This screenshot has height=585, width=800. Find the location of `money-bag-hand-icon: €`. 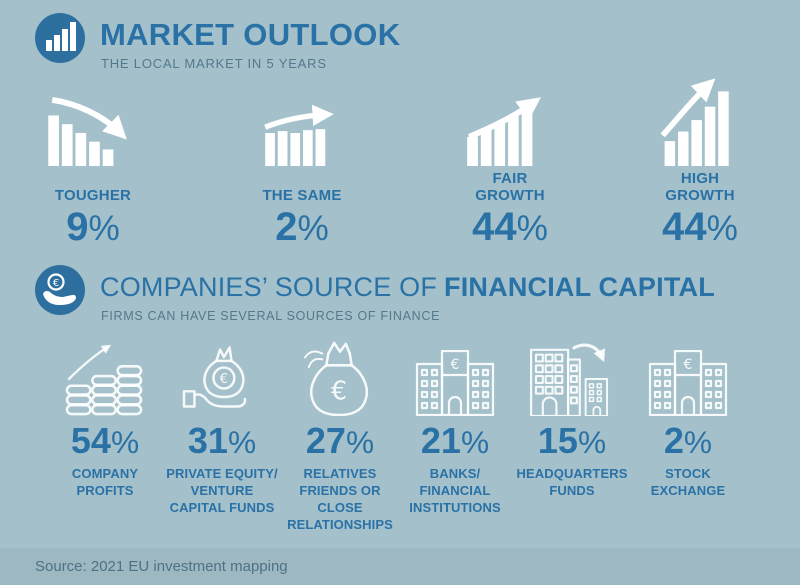

money-bag-hand-icon: € is located at coordinates (214, 377).